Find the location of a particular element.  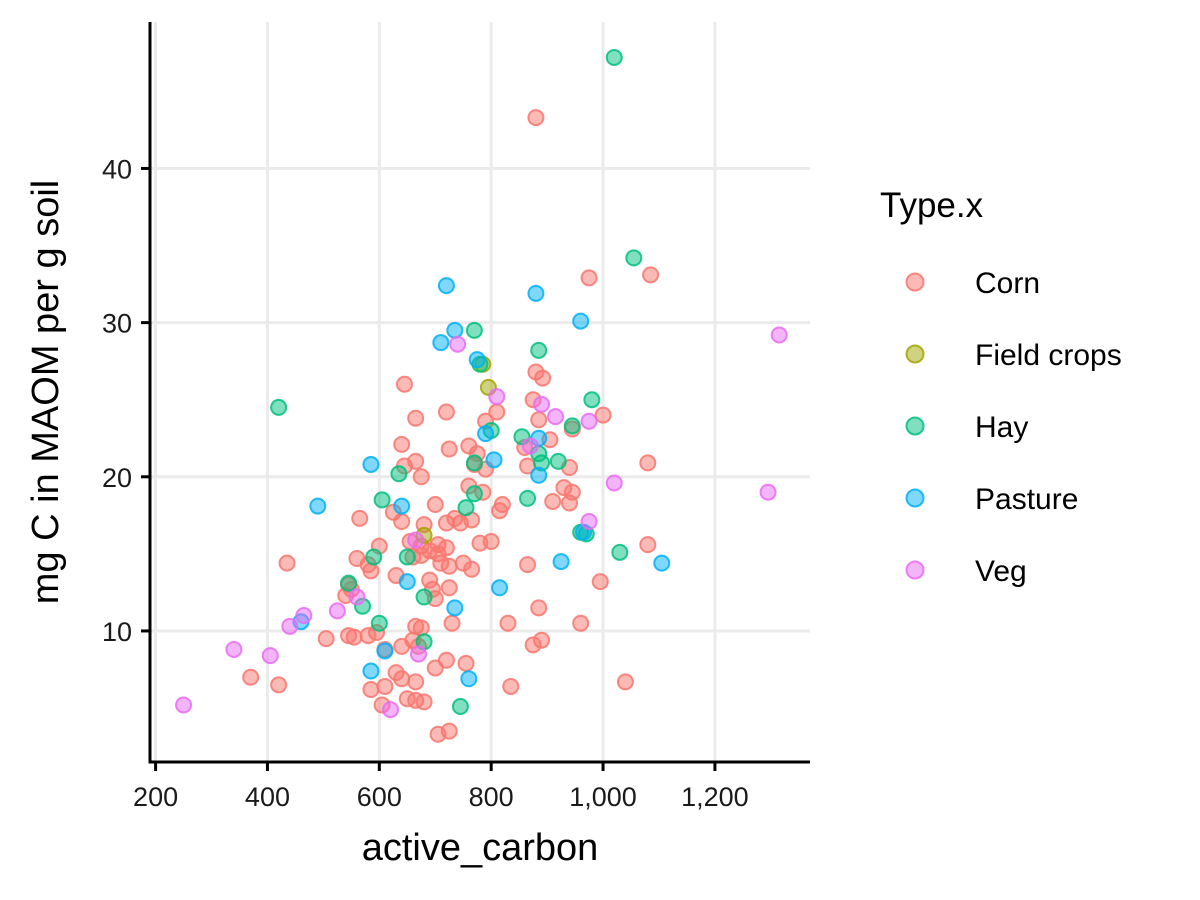

legend-title: Type.x is located at coordinates (932, 205).